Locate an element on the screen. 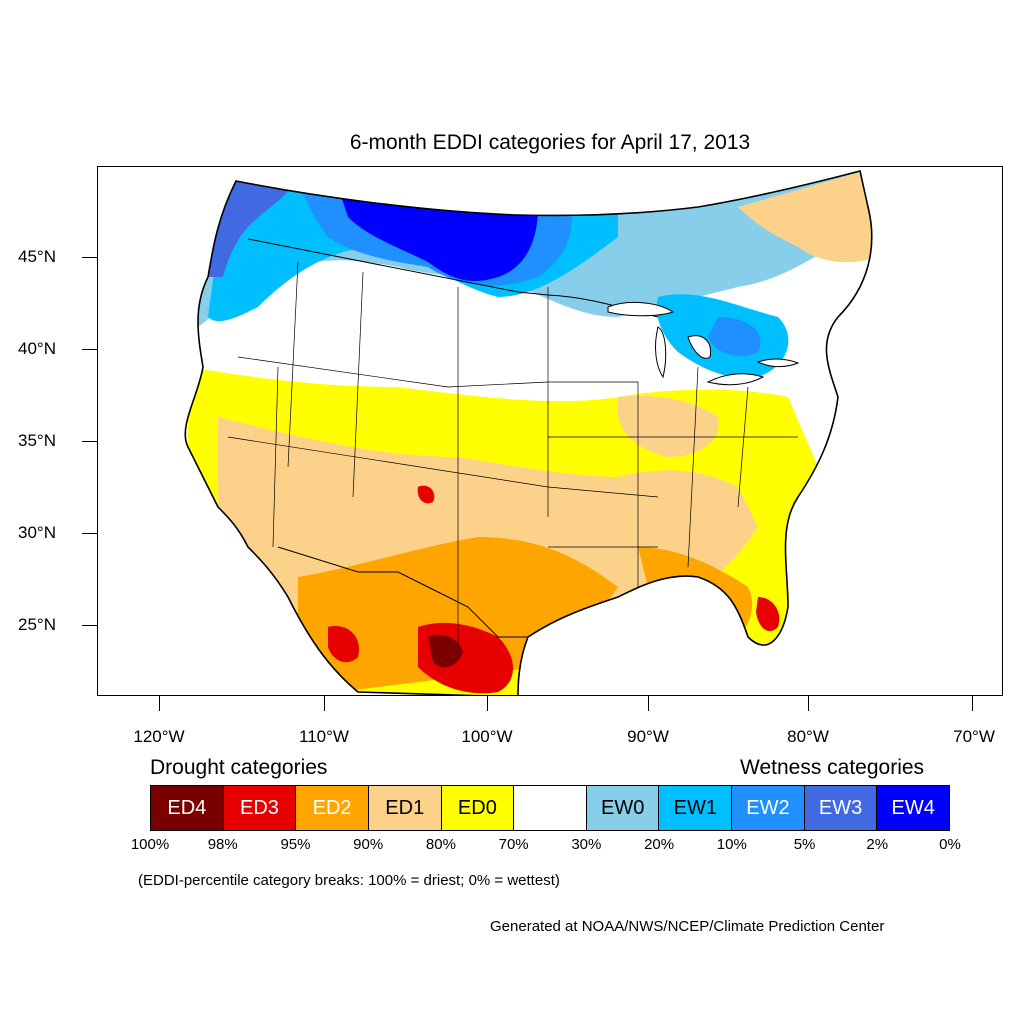 Image resolution: width=1024 pixels, height=1024 pixels. lon-label-100: 100°W is located at coordinates (487, 736).